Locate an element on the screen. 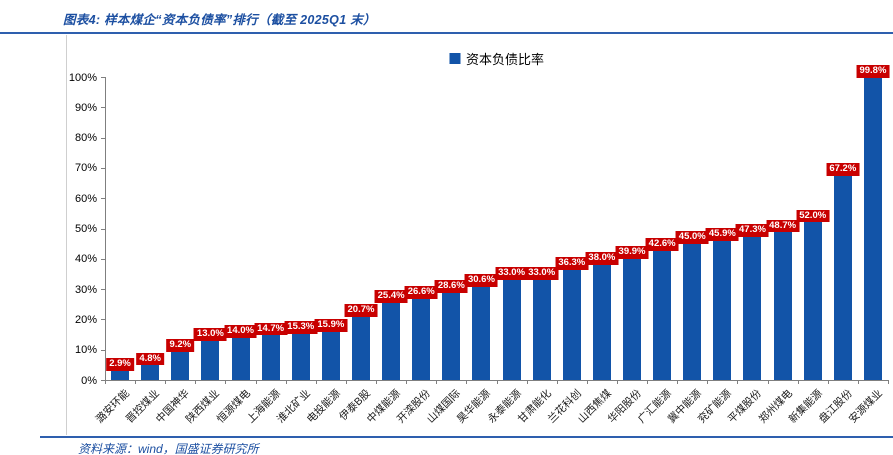  y-axis-tick-label: 90% is located at coordinates (85, 107).